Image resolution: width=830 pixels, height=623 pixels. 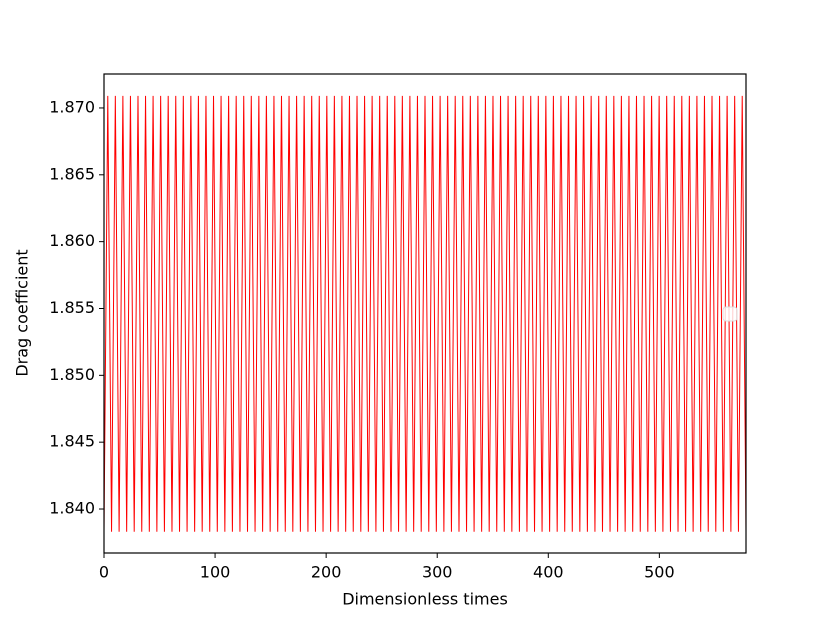 I want to click on y-tick-label: 1.865, so click(x=72, y=173).